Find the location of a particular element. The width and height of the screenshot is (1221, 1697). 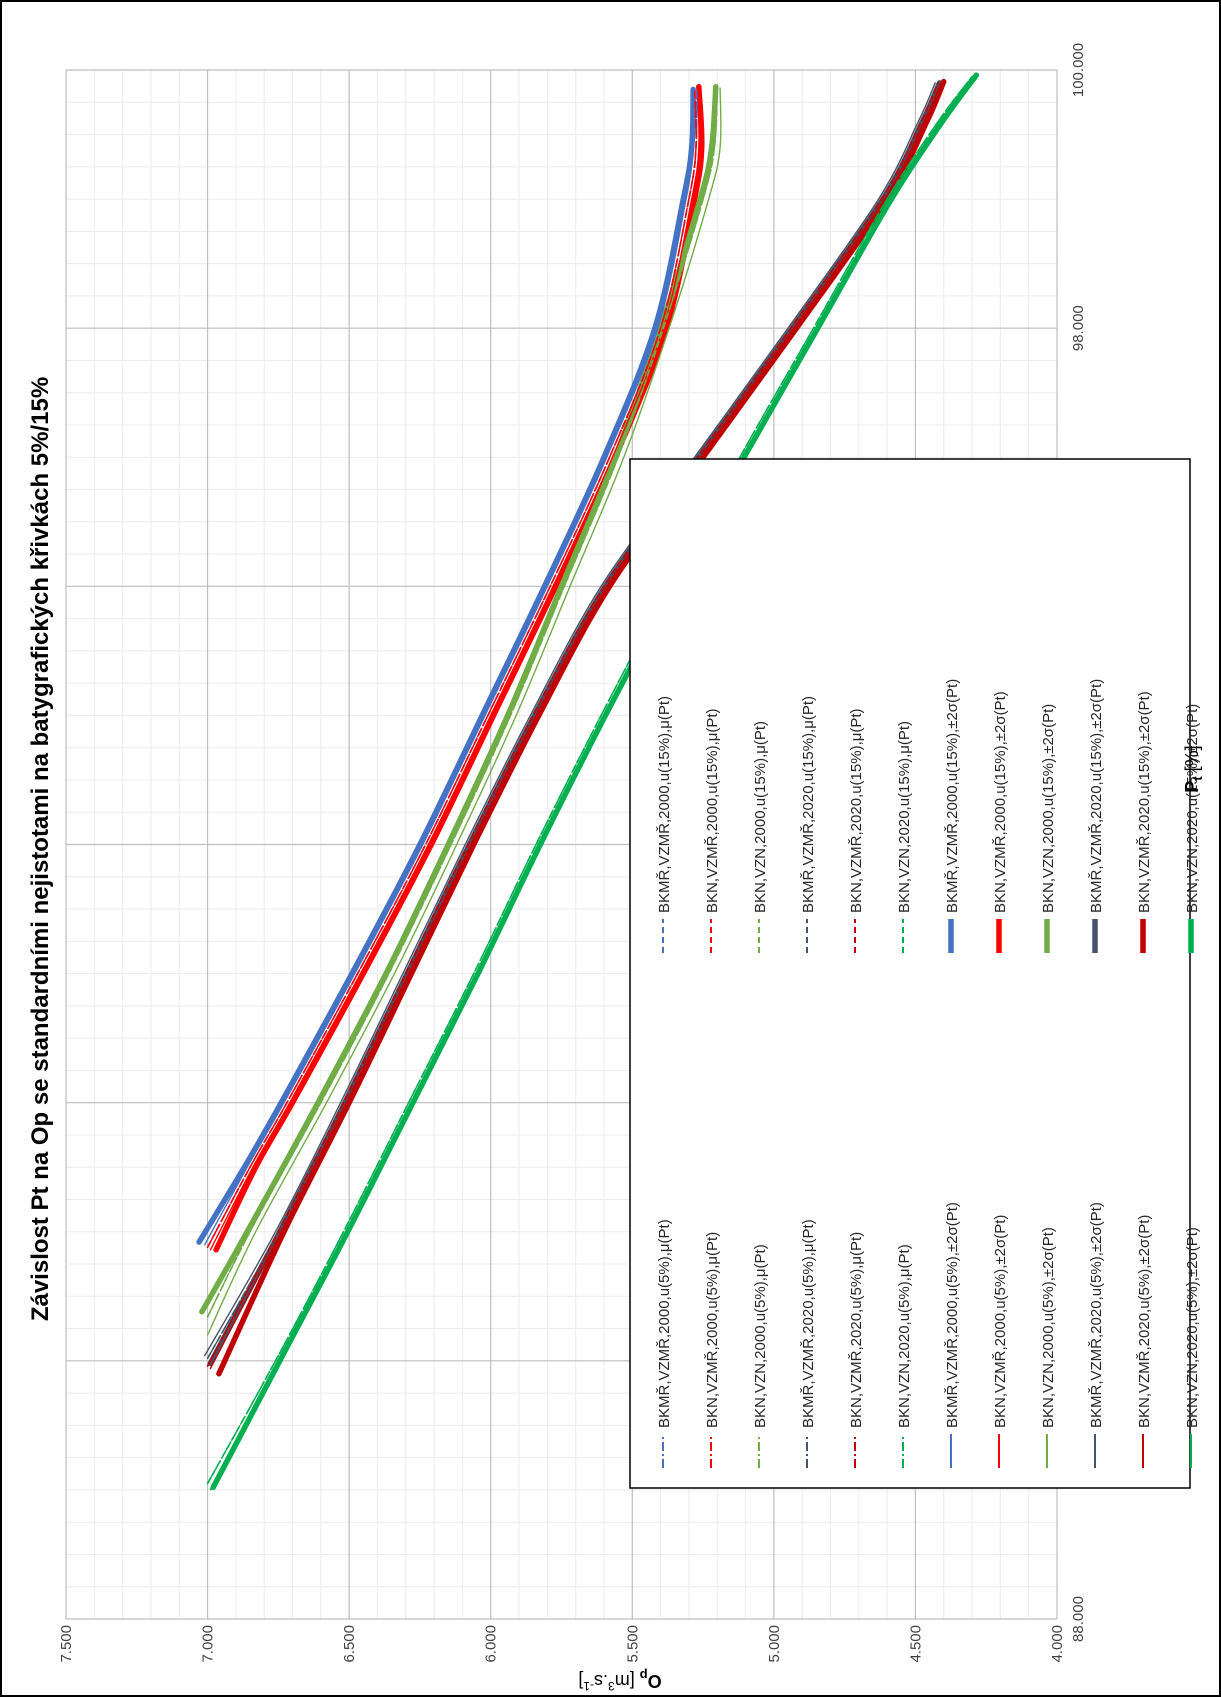

legend-label: BKN,VZN,2000,u(5%),μ(Pt) is located at coordinates (760, 1336).